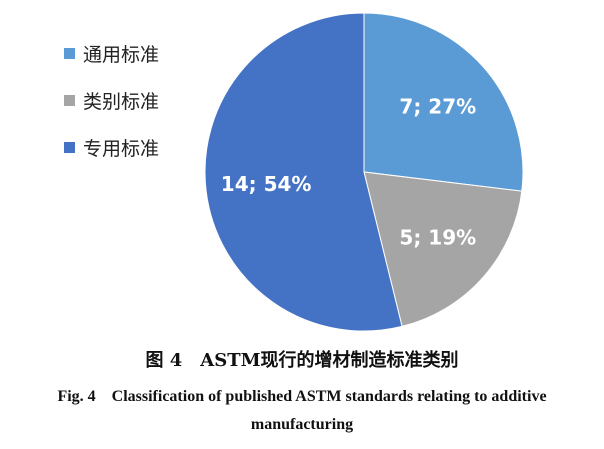 This screenshot has width=604, height=449. I want to click on legend-item: 通用标准, so click(111, 53).